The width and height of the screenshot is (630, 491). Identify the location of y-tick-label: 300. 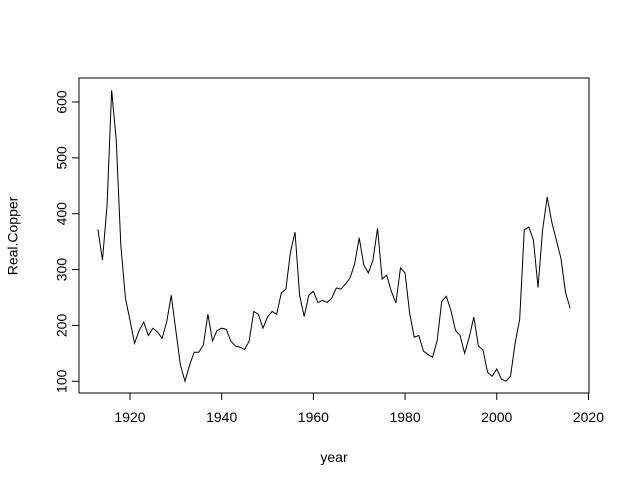
(62, 270).